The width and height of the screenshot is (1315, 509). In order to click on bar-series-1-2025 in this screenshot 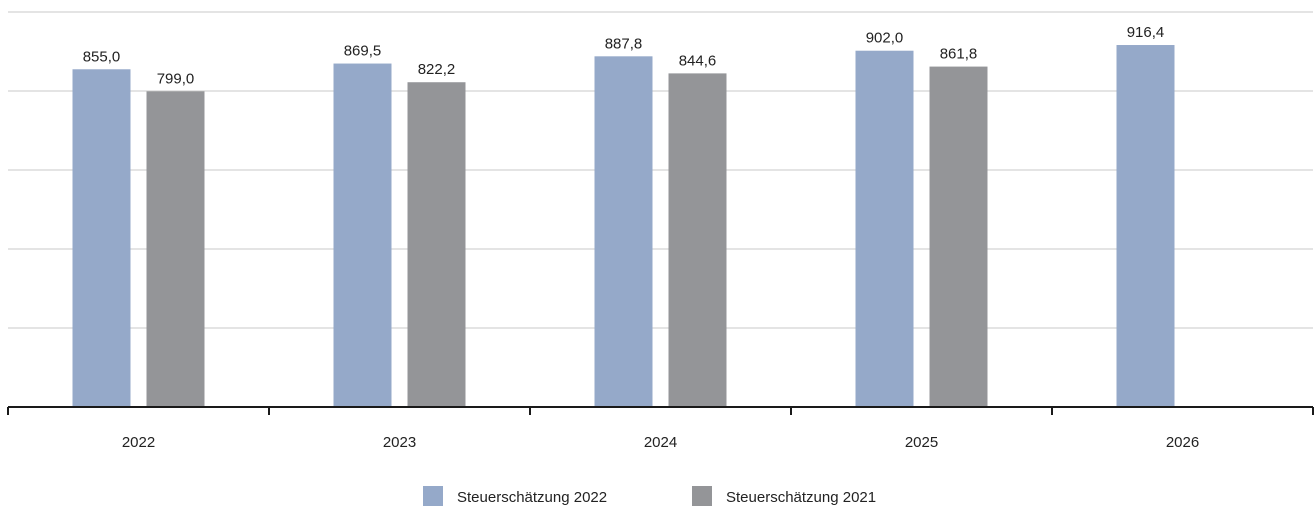, I will do `click(884, 229)`.